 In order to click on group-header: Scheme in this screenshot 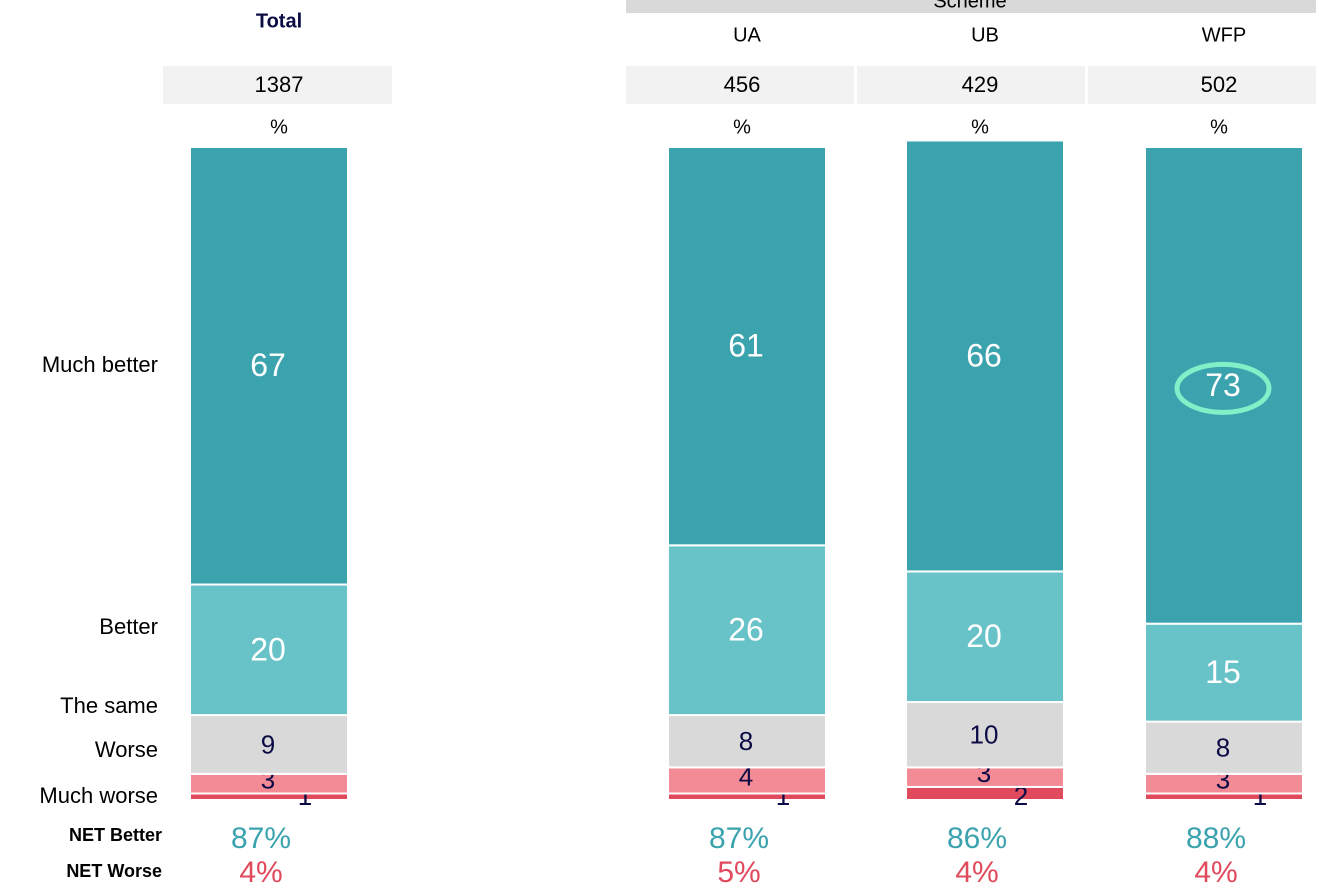, I will do `click(969, 6)`.